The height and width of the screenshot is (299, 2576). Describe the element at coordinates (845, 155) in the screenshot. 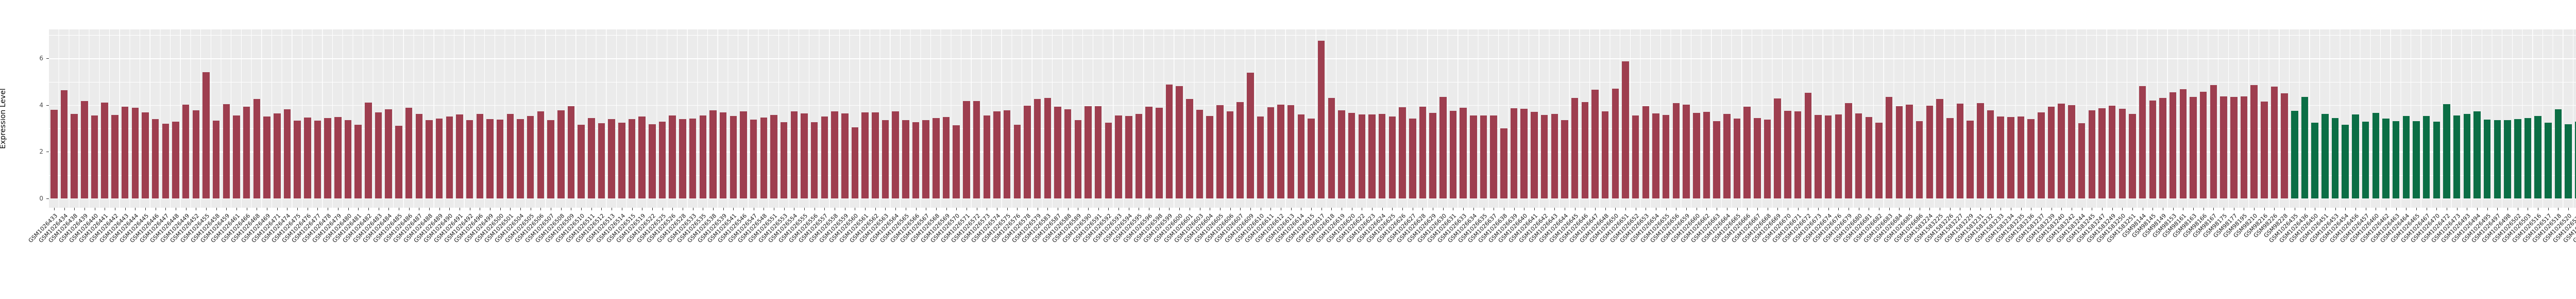

I see `bar-GSM1026559` at that location.